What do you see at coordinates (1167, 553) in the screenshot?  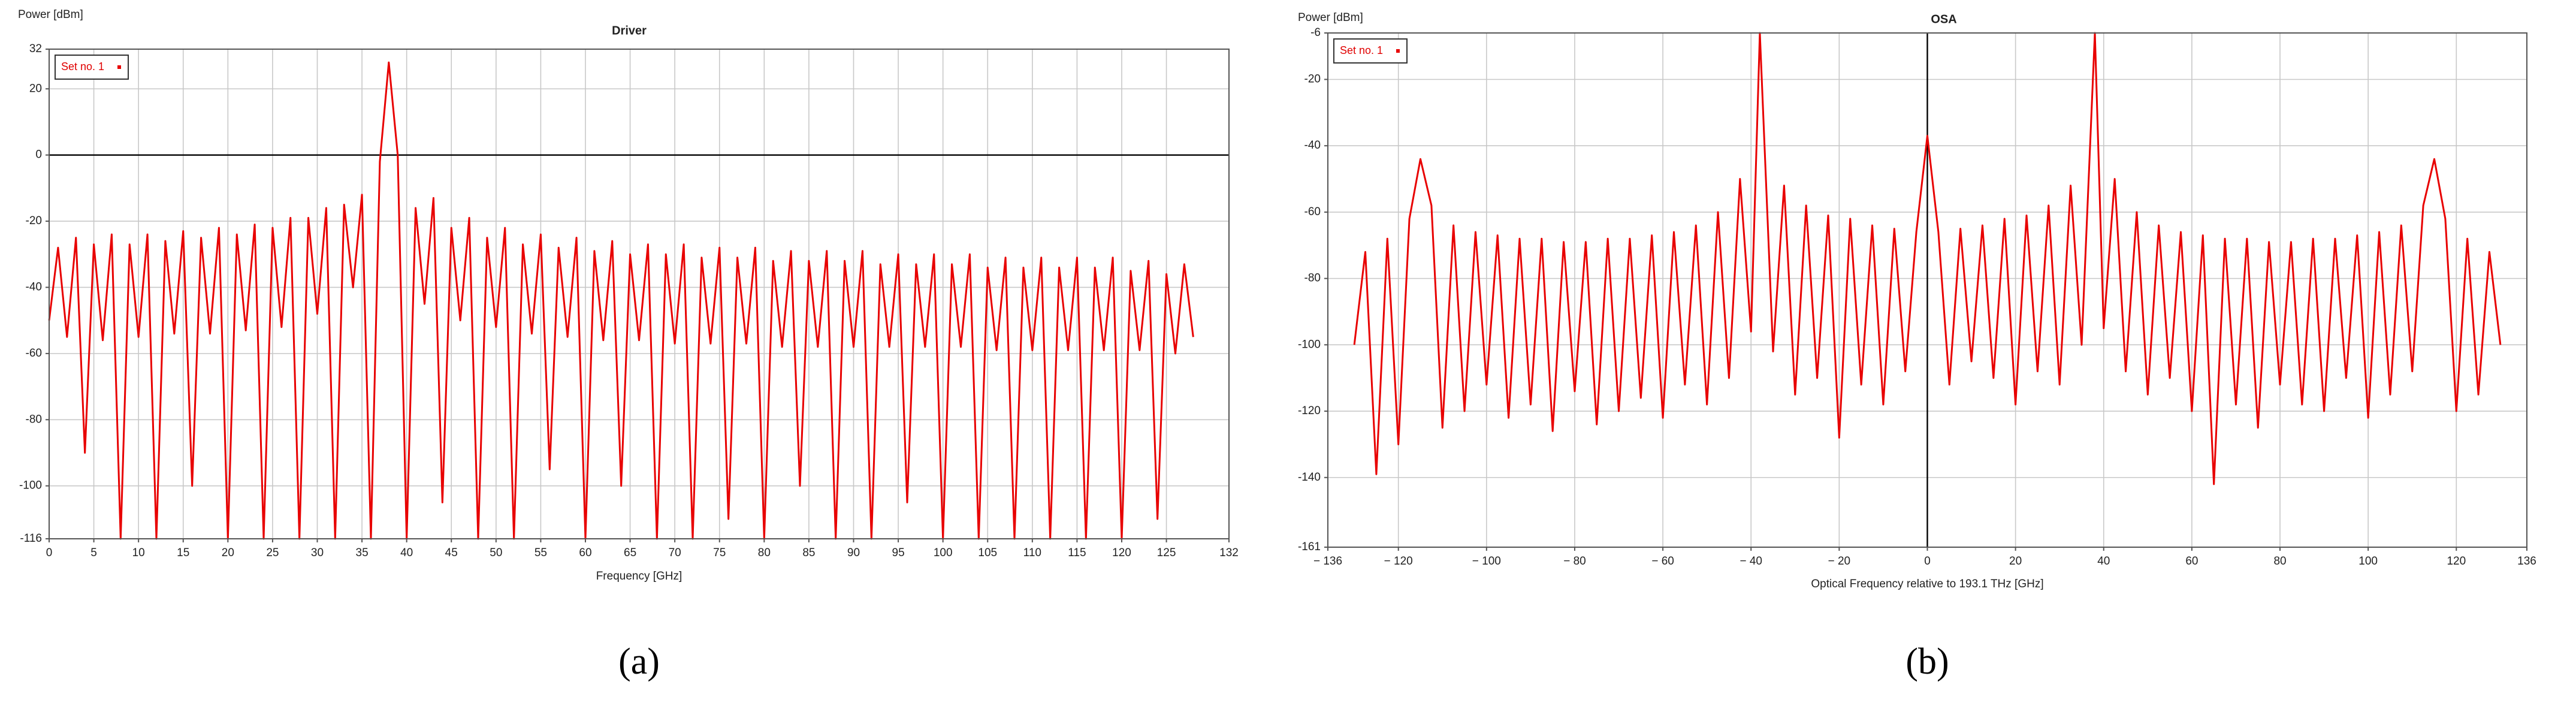 I see `x-tick-label: 125` at bounding box center [1167, 553].